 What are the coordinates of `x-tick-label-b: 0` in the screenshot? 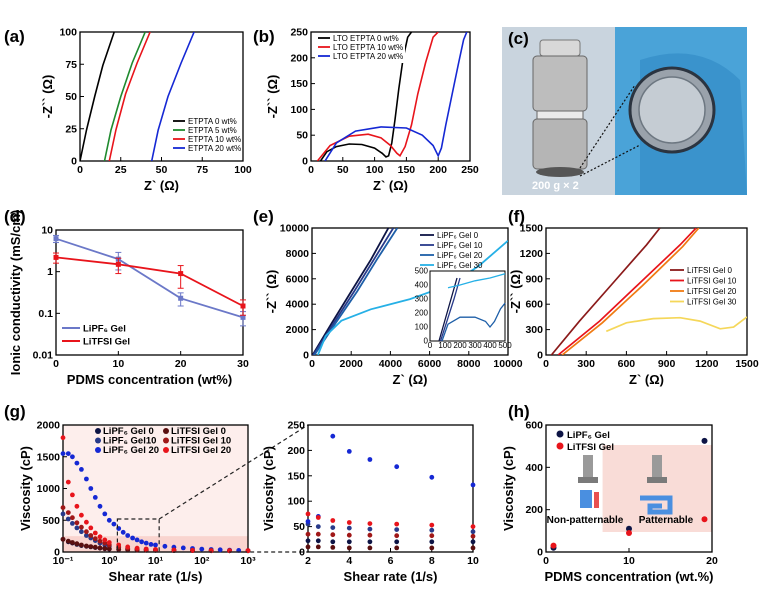 It's located at (311, 170).